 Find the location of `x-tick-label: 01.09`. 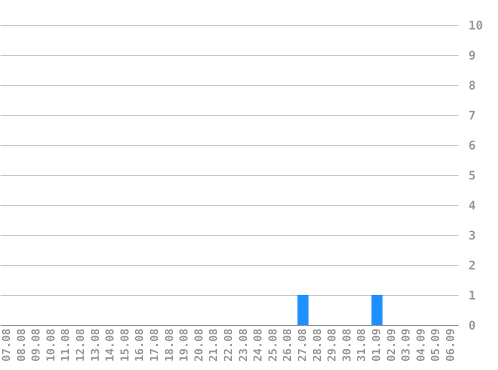

x-tick-label: 01.09 is located at coordinates (376, 345).